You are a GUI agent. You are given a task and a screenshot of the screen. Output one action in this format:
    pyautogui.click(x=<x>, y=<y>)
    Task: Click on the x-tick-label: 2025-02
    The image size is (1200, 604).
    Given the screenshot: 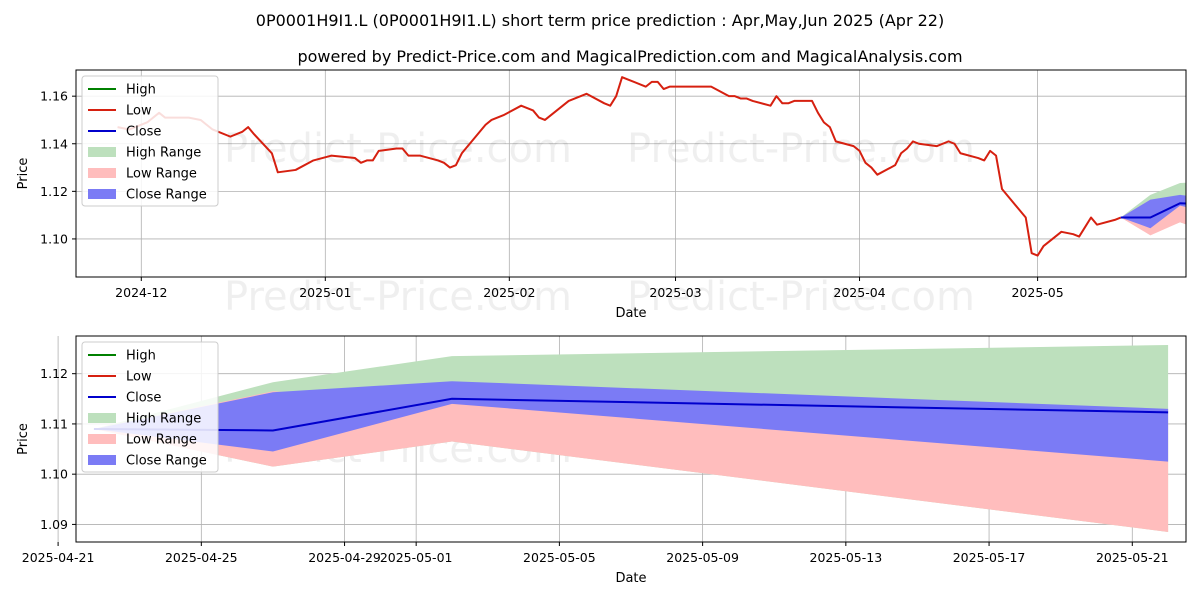 What is the action you would take?
    pyautogui.click(x=509, y=292)
    